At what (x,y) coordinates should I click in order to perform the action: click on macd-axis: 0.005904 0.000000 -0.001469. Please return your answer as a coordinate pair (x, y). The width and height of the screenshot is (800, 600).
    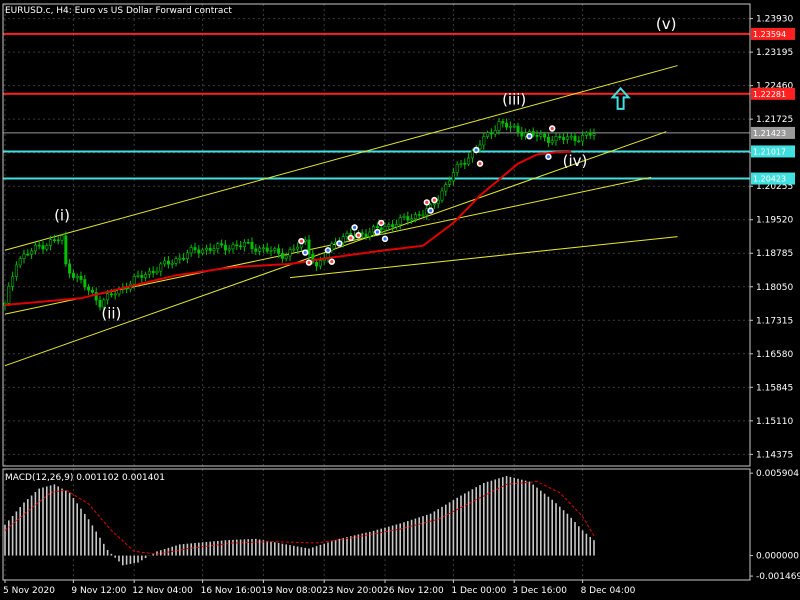
    Looking at the image, I should click on (775, 525).